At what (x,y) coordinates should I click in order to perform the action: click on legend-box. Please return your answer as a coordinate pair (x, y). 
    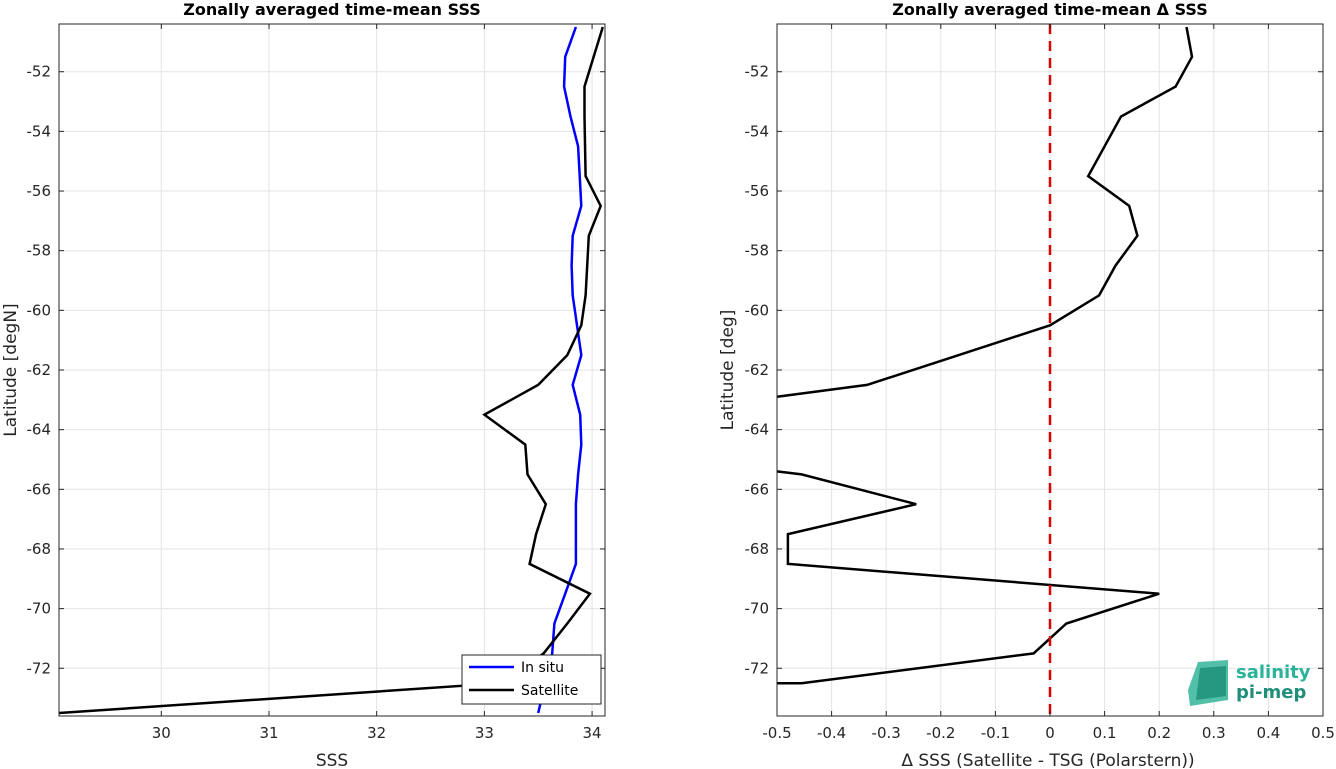
    Looking at the image, I should click on (531, 679).